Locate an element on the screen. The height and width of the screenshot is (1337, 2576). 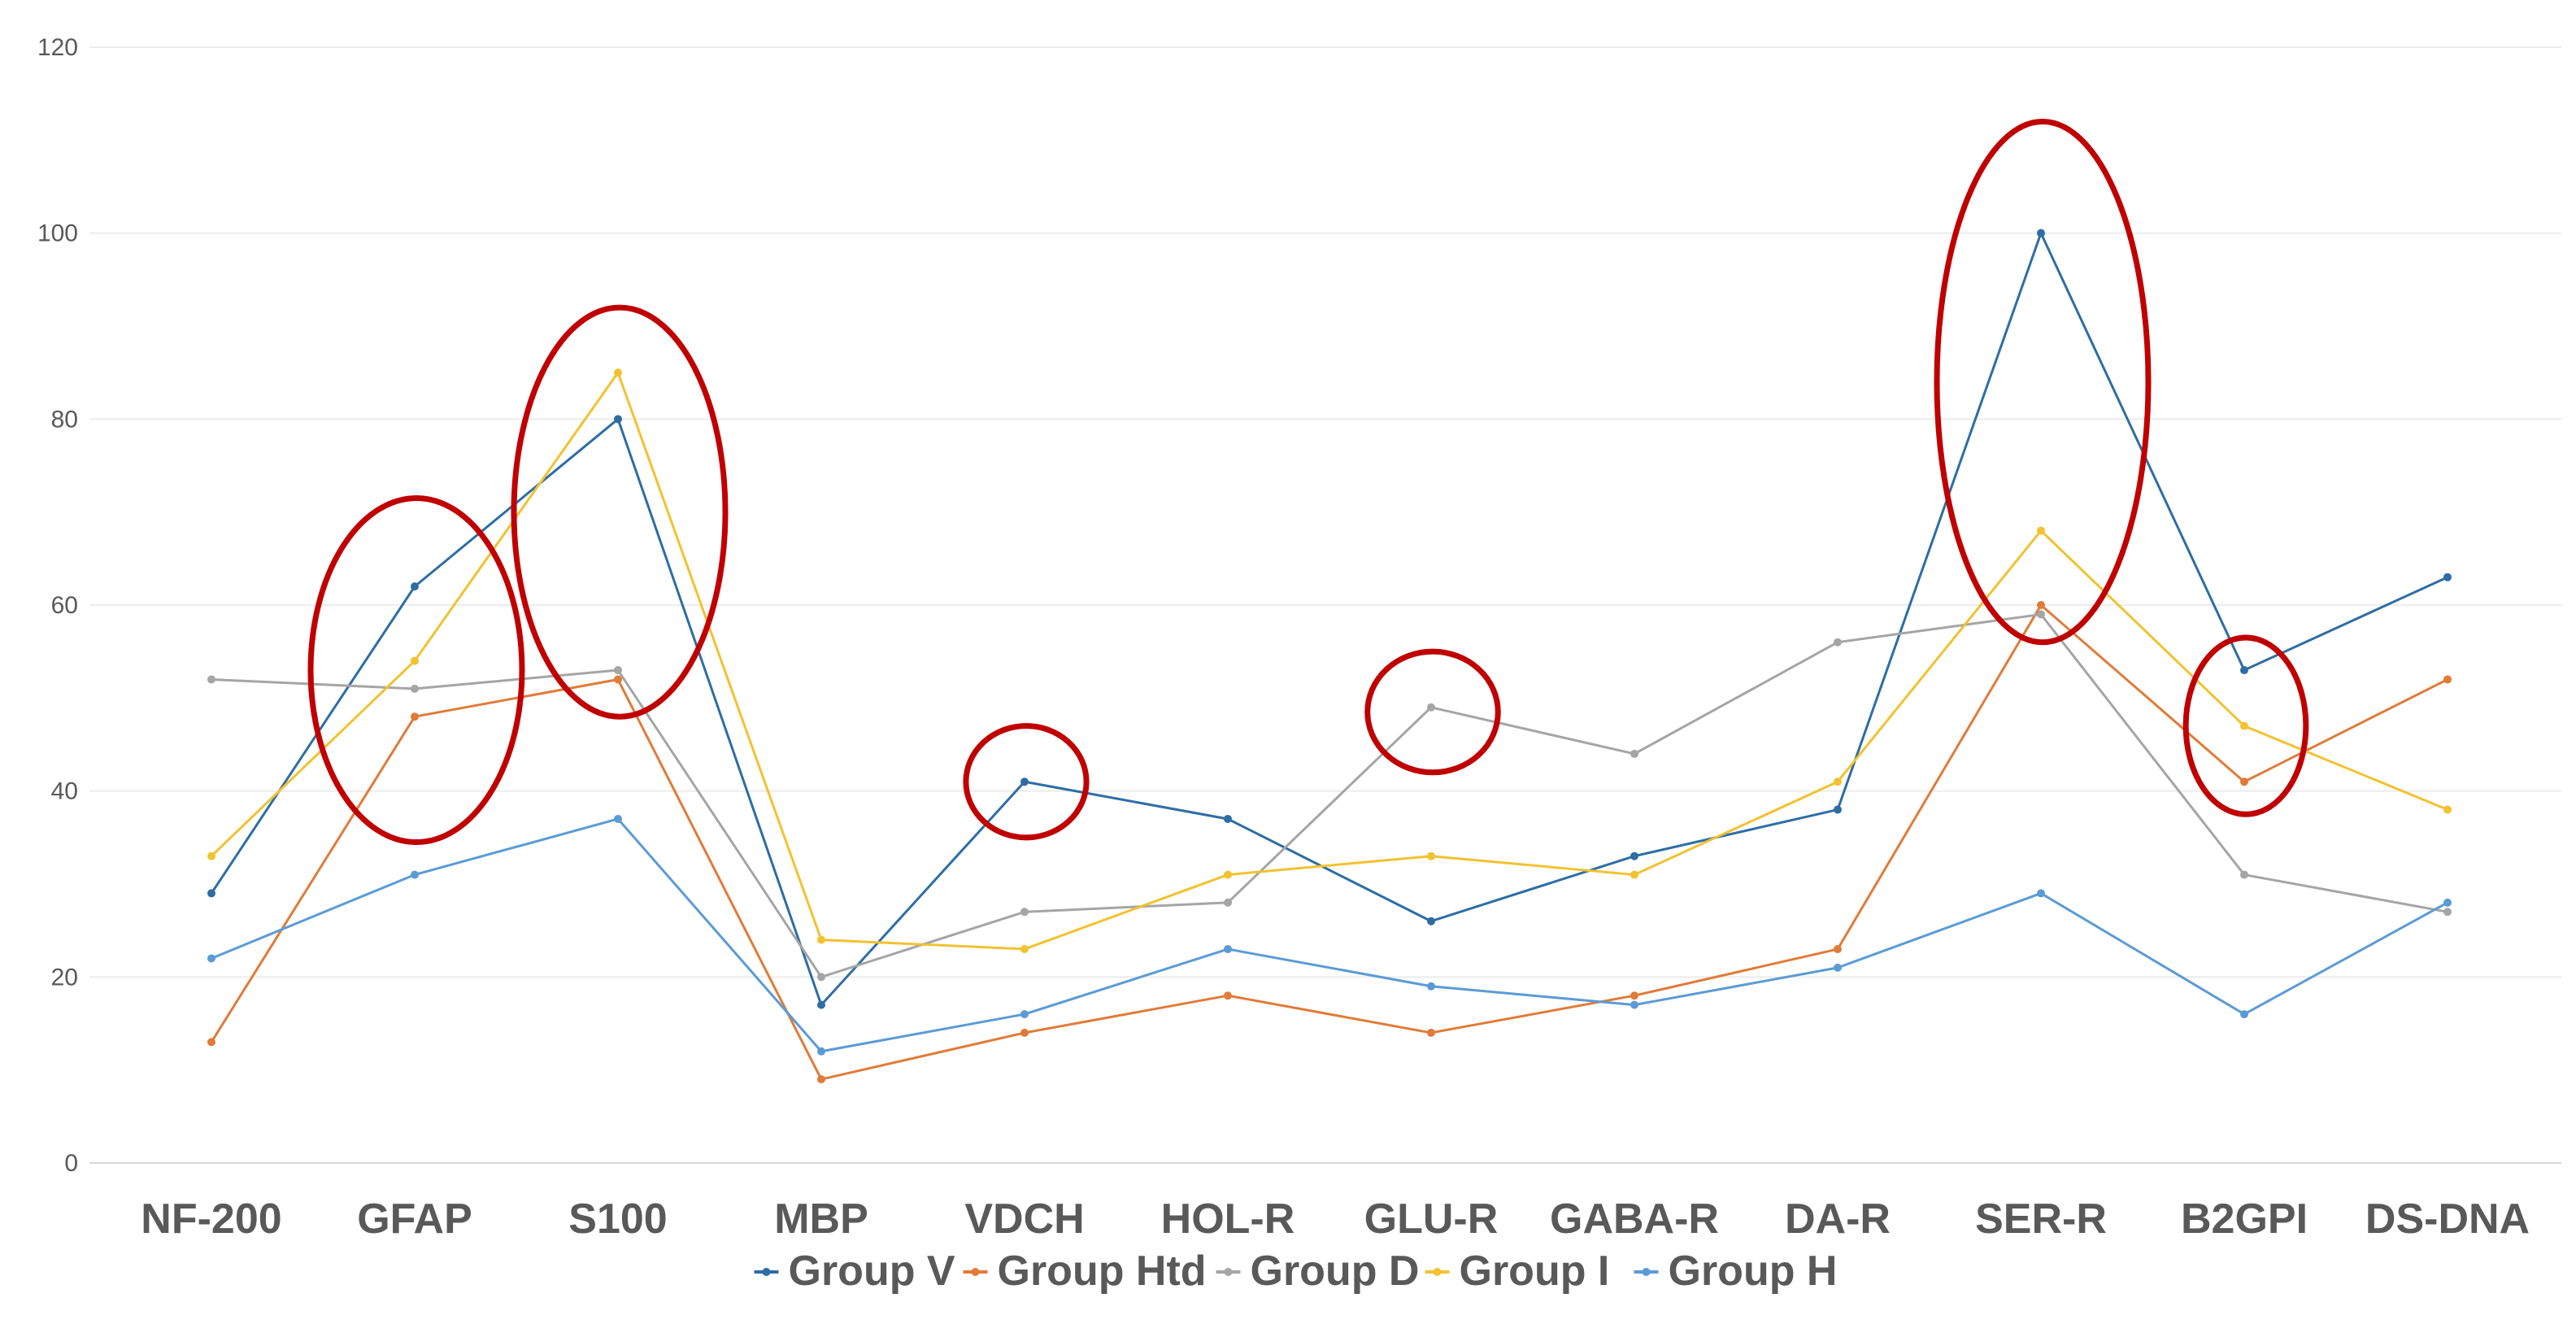
y-tick-label: 0 is located at coordinates (71, 1163).